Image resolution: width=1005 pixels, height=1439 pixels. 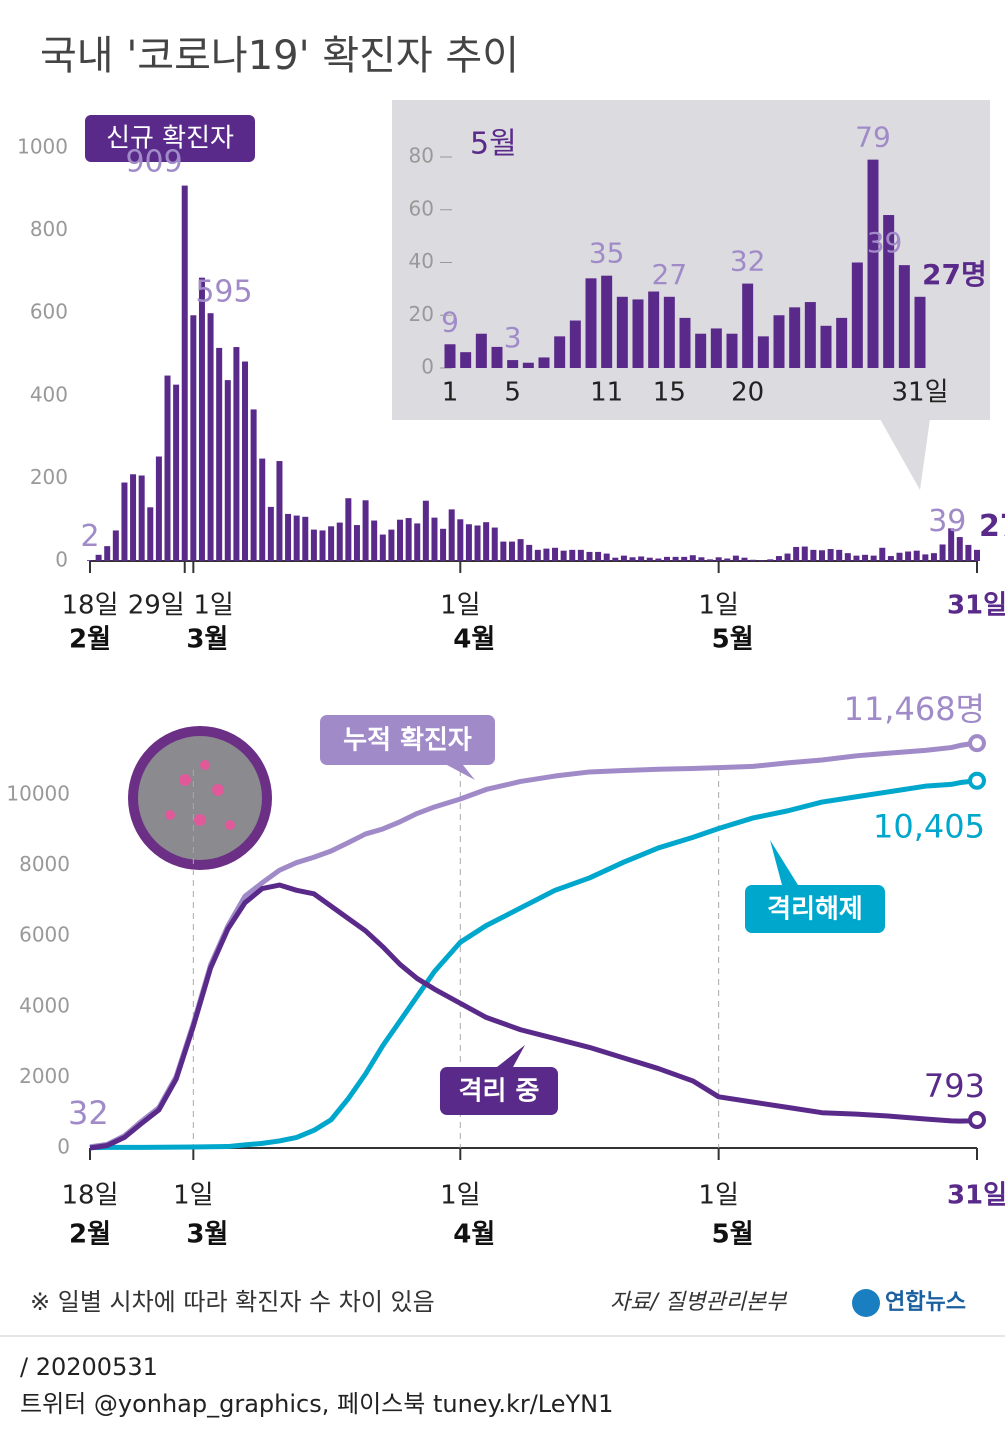 I want to click on x-tick-label: 29일, so click(x=156, y=606).